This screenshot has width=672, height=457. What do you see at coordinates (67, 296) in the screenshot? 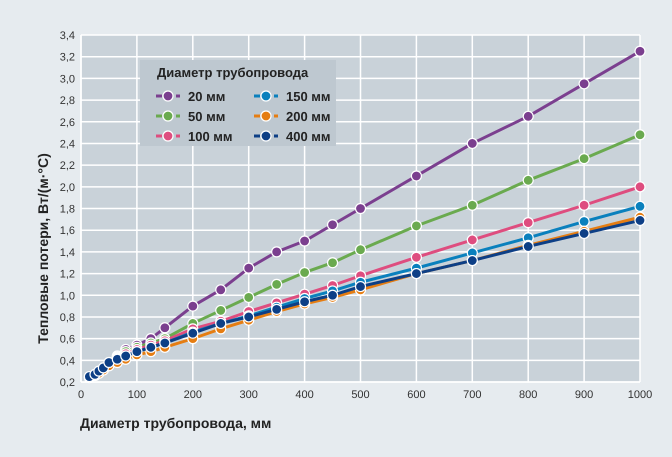
I see `y-tick-label: 1,0` at bounding box center [67, 296].